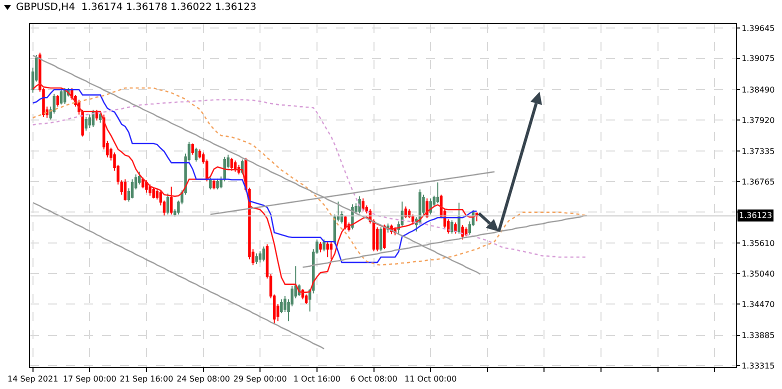 Image resolution: width=782 pixels, height=389 pixels. Describe the element at coordinates (374, 379) in the screenshot. I see `x-tick-label: 6 Oct 08:00` at that location.